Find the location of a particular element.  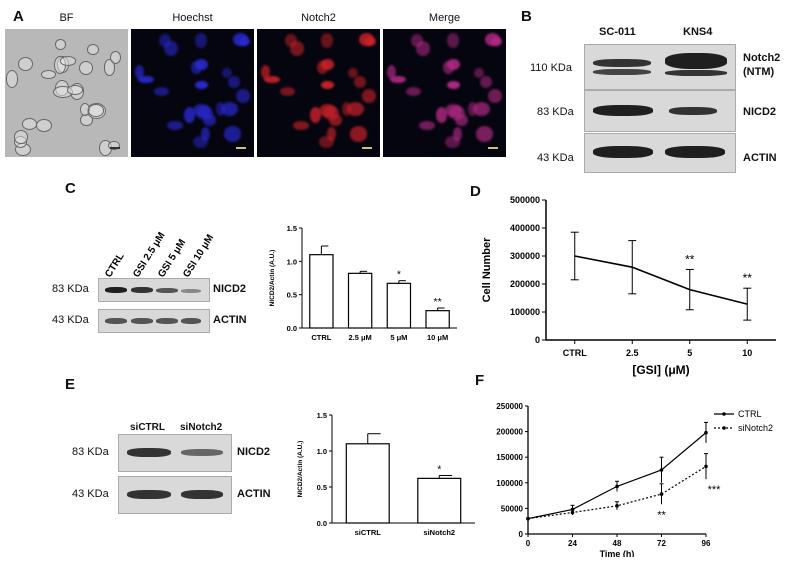

y-tick-label: 0 is located at coordinates (537, 340).